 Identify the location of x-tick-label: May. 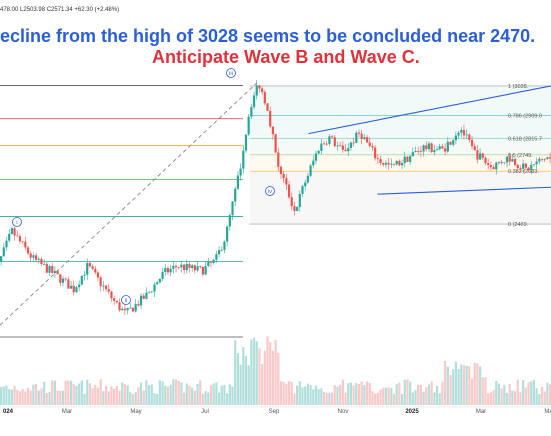
(135, 412).